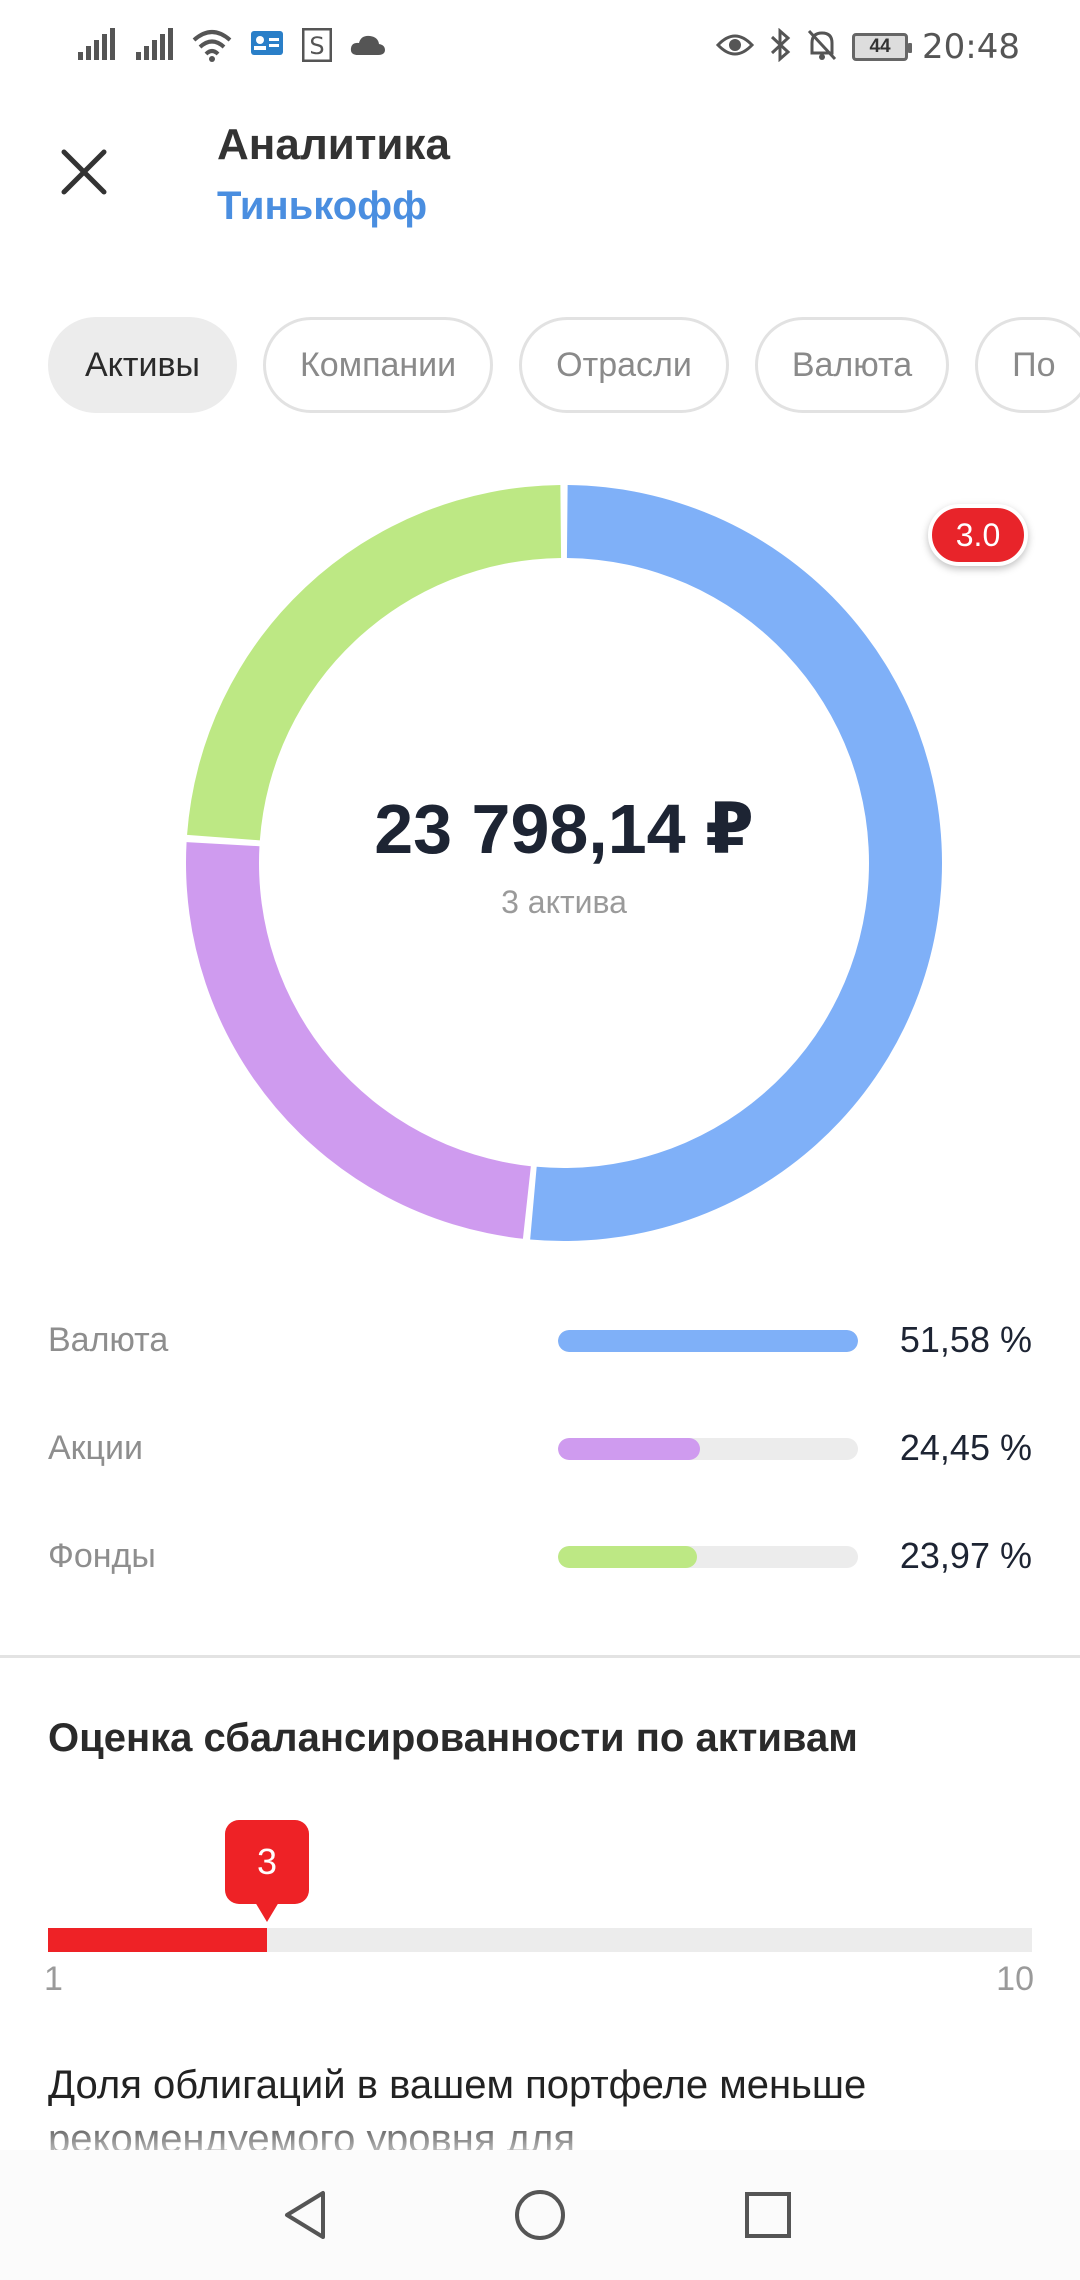  What do you see at coordinates (212, 47) in the screenshot?
I see `wifi-icon` at bounding box center [212, 47].